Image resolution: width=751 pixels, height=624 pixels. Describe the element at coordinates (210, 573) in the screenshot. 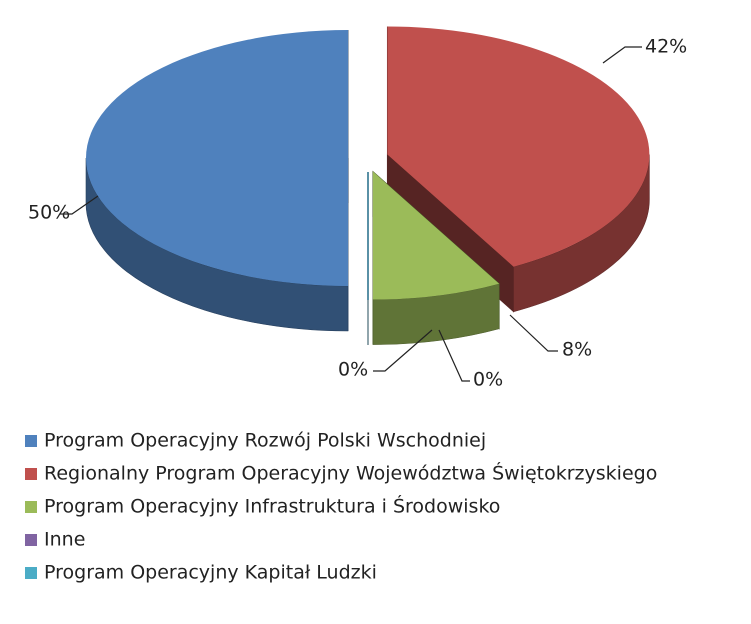

I see `legend-label: Program Operacyjny Kapitał Ludzki` at that location.